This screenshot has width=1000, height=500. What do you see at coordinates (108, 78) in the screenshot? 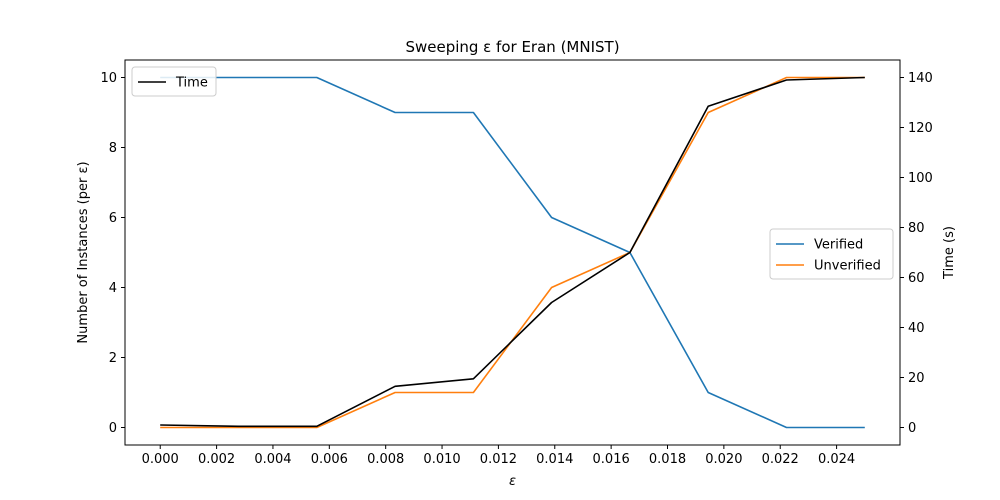
I see `y-tick-label: 10` at bounding box center [108, 78].